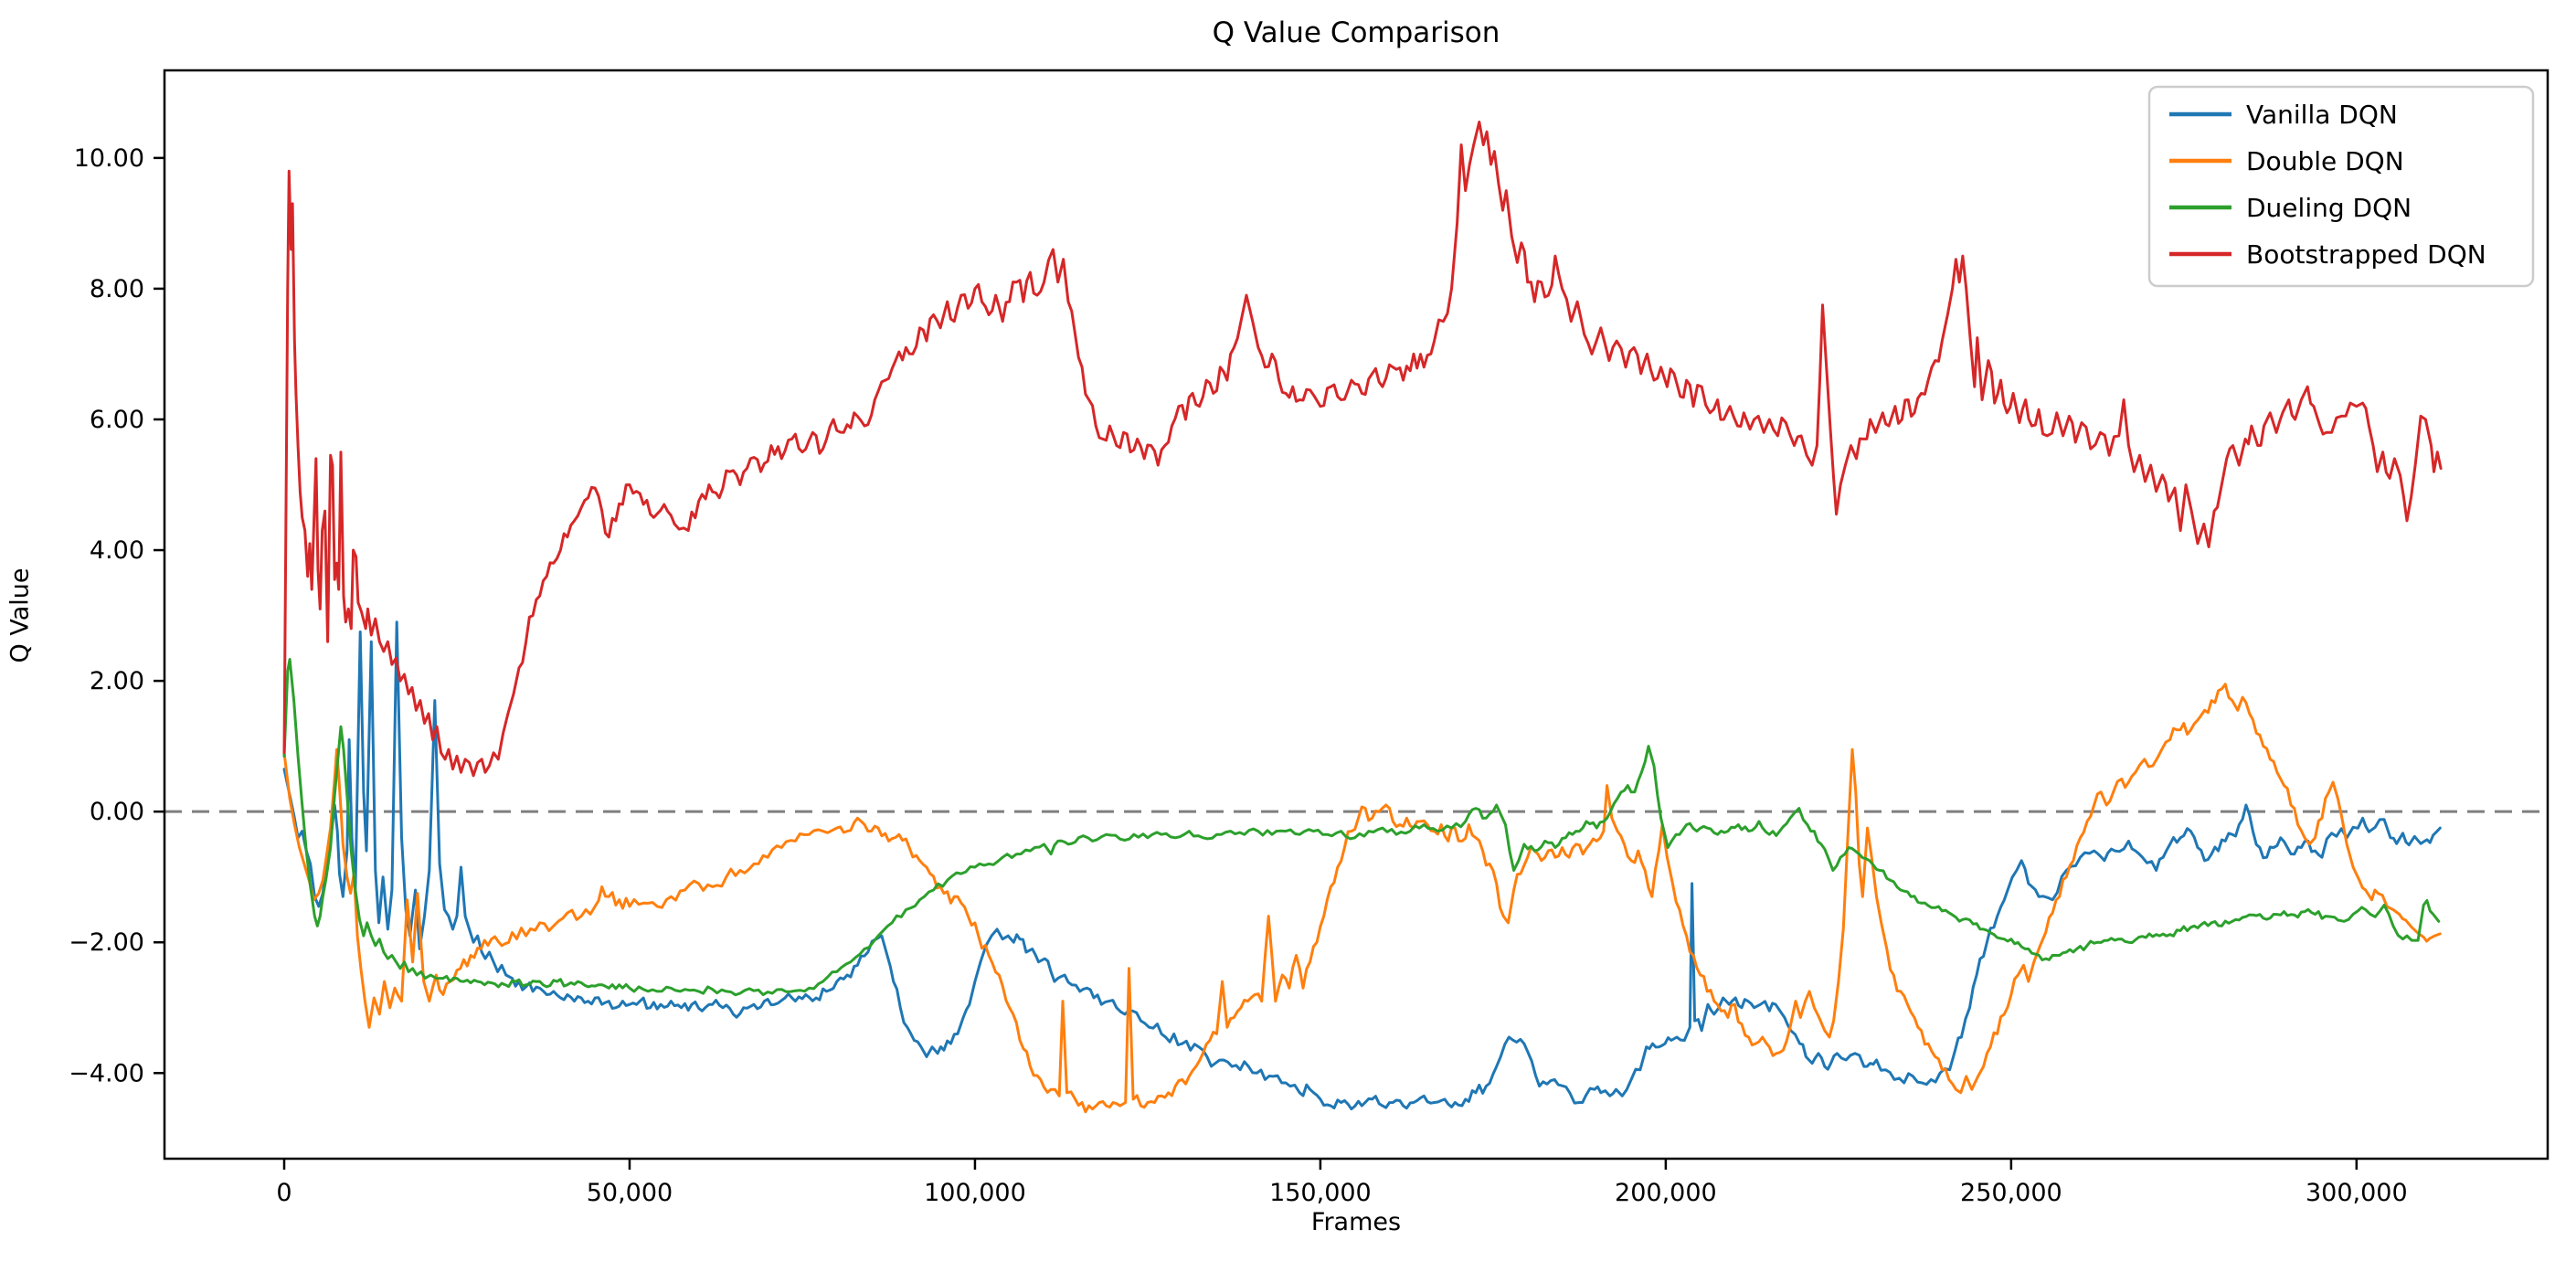 Image resolution: width=2576 pixels, height=1272 pixels. What do you see at coordinates (2329, 208) in the screenshot?
I see `legend-label: Dueling DQN` at bounding box center [2329, 208].